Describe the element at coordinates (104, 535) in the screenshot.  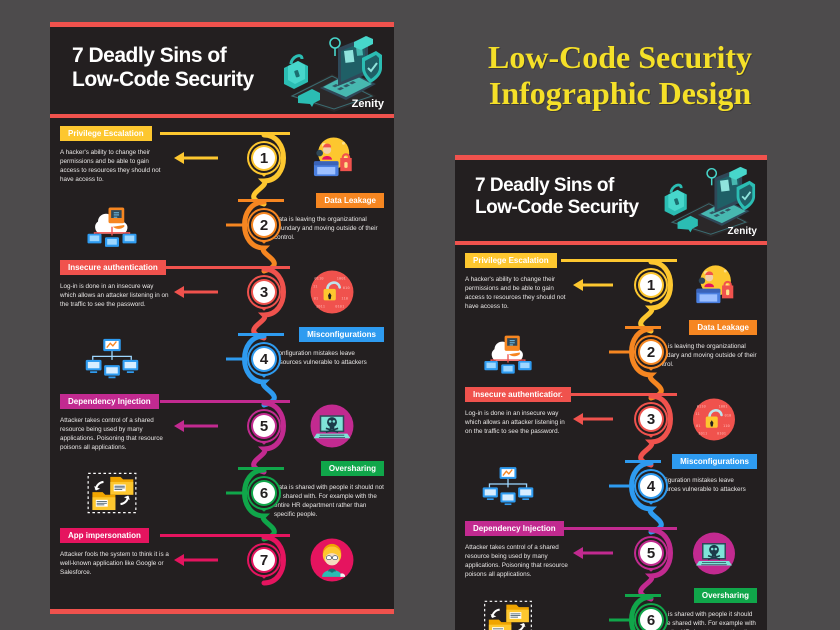
I see `sin-tag-7: App impersonation` at that location.